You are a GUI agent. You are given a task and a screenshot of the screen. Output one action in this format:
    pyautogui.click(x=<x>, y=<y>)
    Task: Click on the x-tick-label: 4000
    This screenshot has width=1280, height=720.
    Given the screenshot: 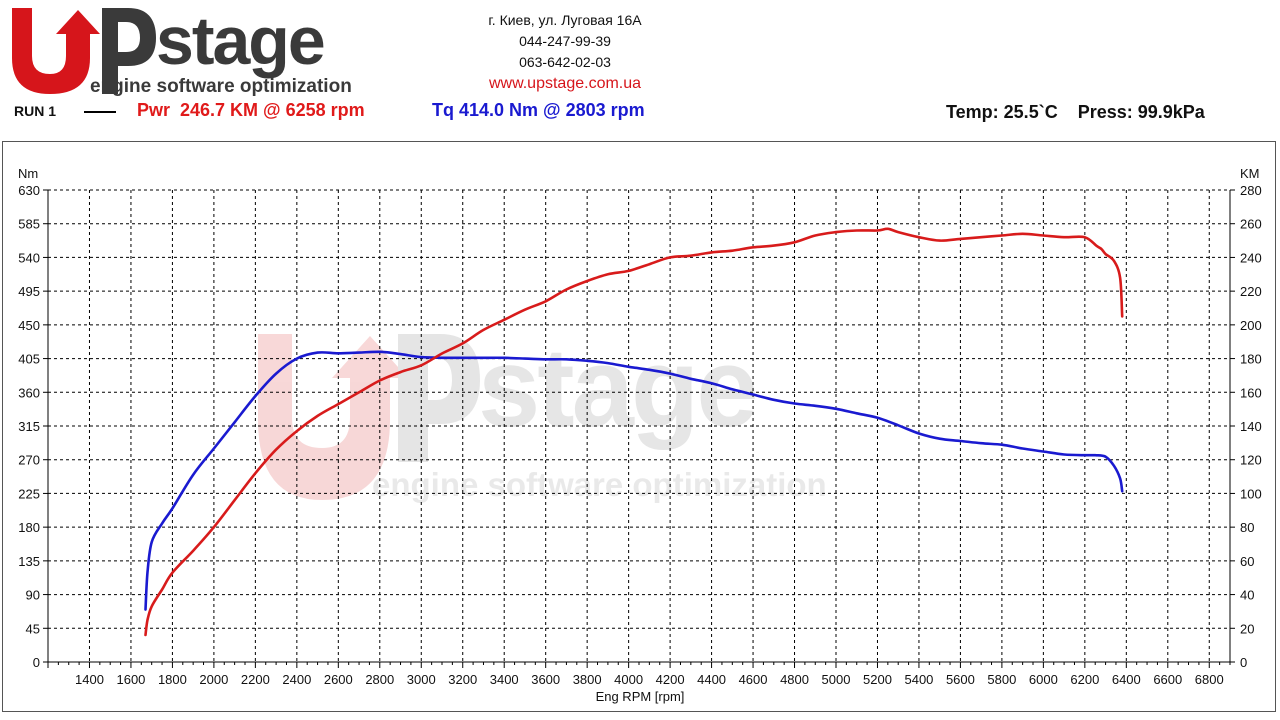 What is the action you would take?
    pyautogui.click(x=628, y=679)
    